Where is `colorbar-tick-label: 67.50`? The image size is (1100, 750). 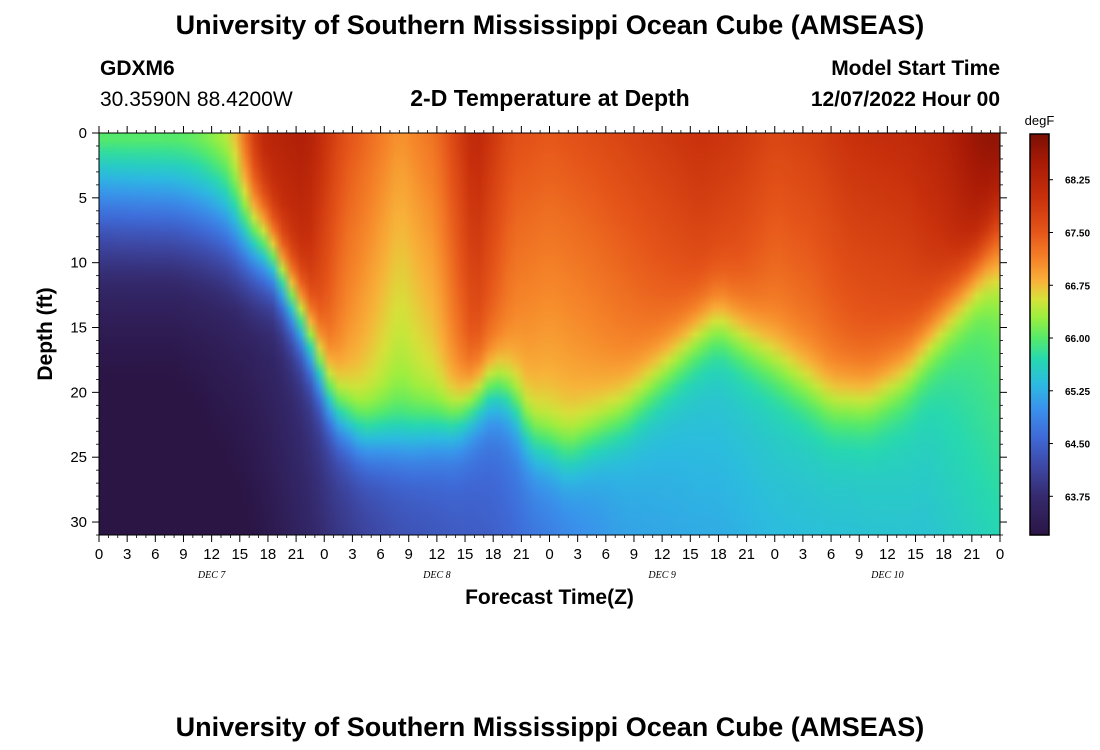
colorbar-tick-label: 67.50 is located at coordinates (1077, 233).